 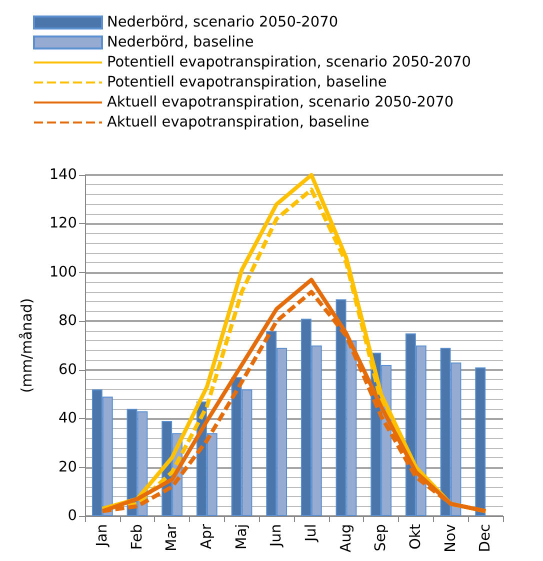 I want to click on y-tick-label: 100, so click(x=63, y=272).